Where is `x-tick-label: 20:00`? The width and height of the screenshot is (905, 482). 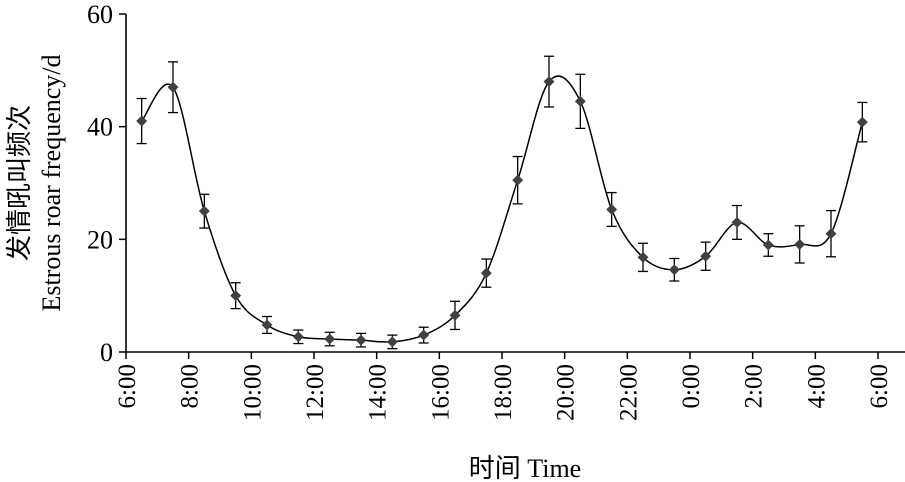 x-tick-label: 20:00 is located at coordinates (566, 392).